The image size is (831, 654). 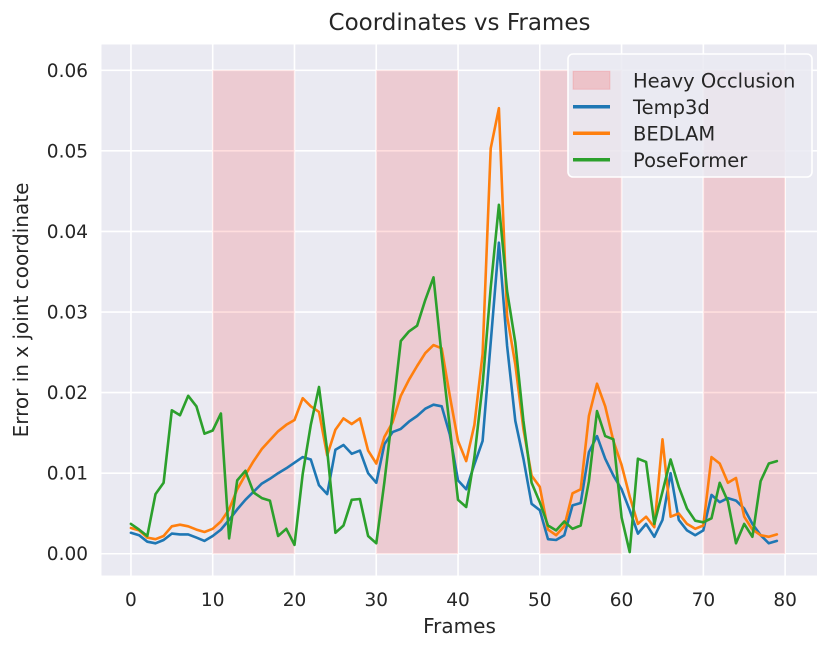 What do you see at coordinates (67, 232) in the screenshot?
I see `y-tick-label: 0.04` at bounding box center [67, 232].